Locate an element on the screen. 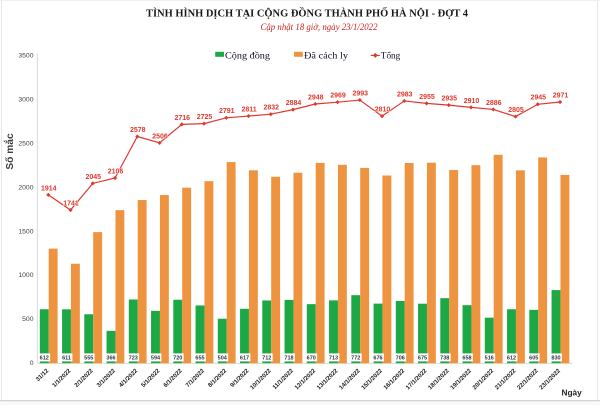  svg-text: 2791 is located at coordinates (227, 111).